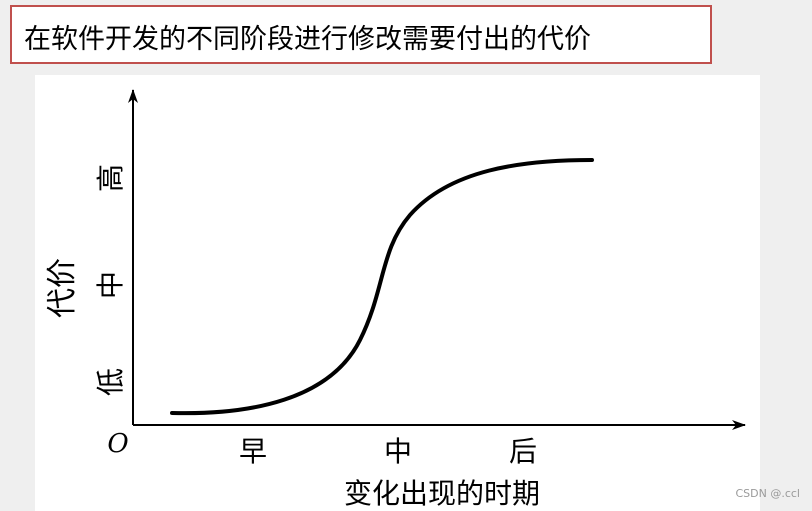 The width and height of the screenshot is (812, 511). What do you see at coordinates (110, 285) in the screenshot?
I see `y-level: 中` at bounding box center [110, 285].